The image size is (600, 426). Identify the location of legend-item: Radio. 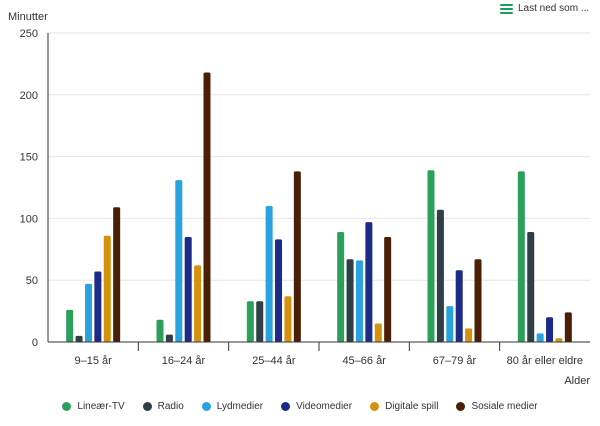
(163, 406).